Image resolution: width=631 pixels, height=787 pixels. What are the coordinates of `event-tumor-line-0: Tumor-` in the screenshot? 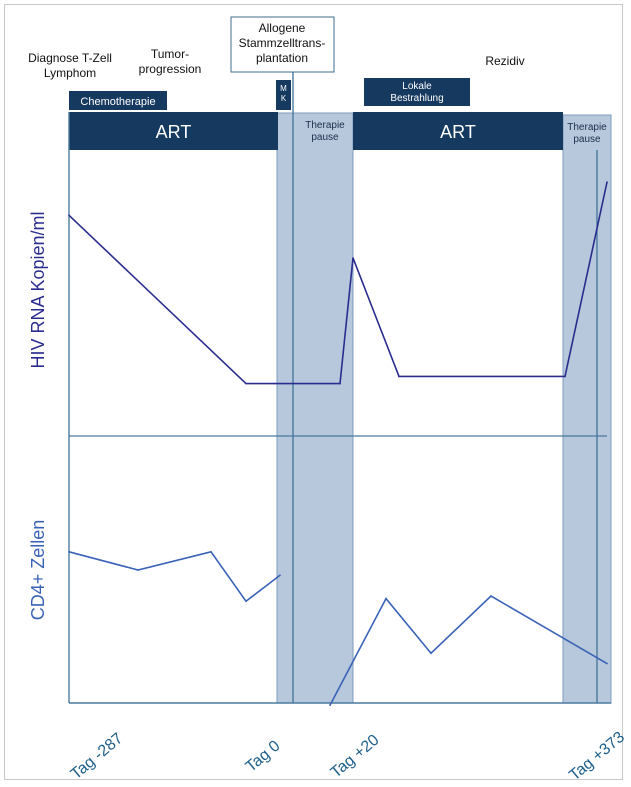 It's located at (170, 54).